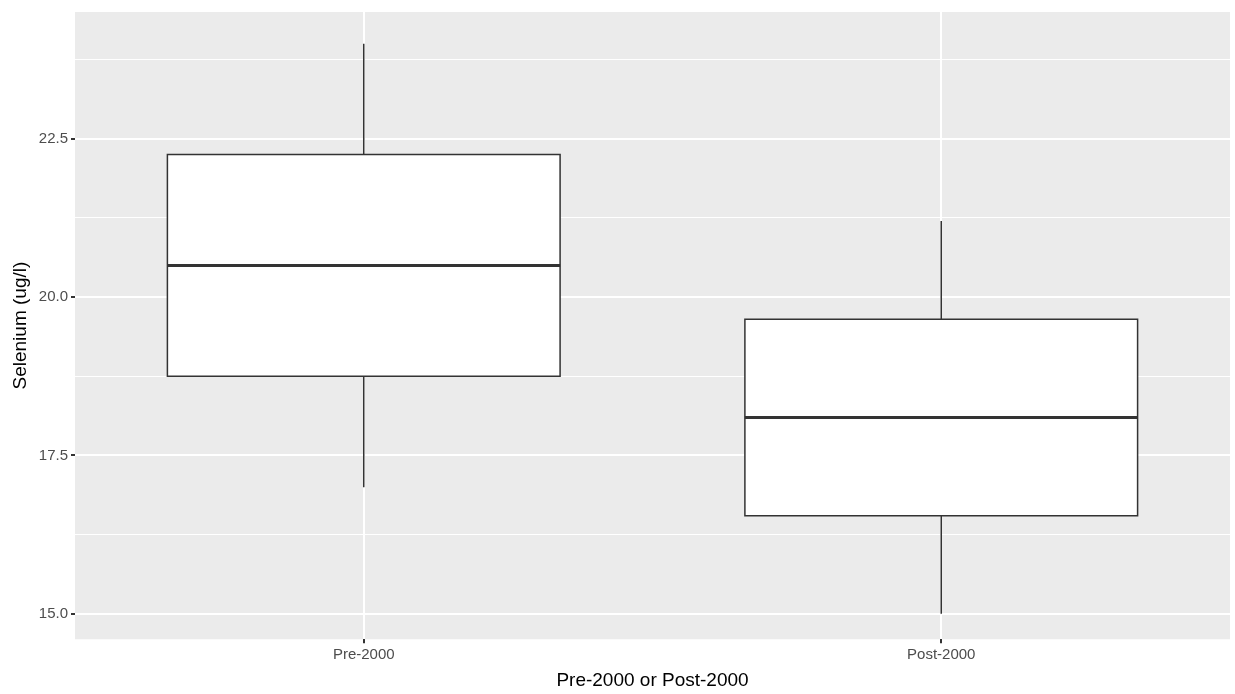 This screenshot has width=1235, height=694. What do you see at coordinates (53, 454) in the screenshot?
I see `y-tick-label: 17.5` at bounding box center [53, 454].